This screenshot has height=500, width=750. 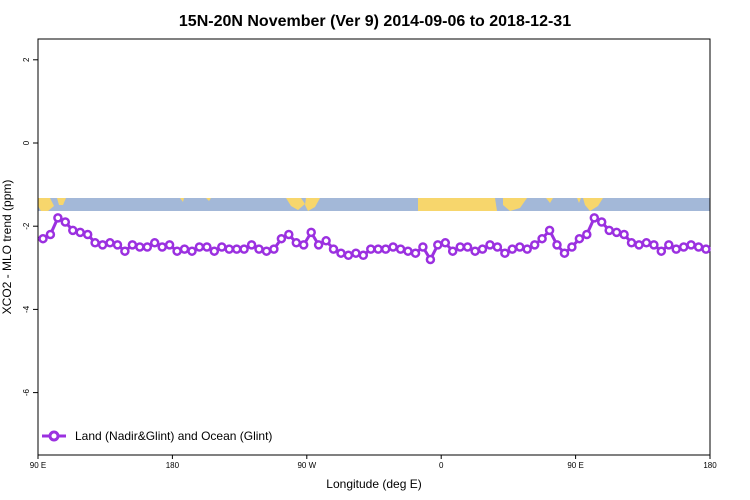 What do you see at coordinates (26, 392) in the screenshot?
I see `y-tick-label: -6` at bounding box center [26, 392].